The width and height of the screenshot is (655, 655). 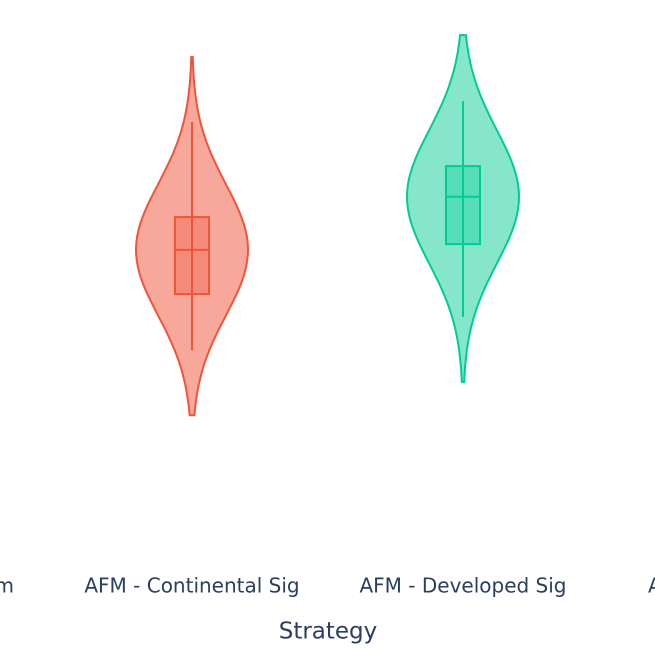 I want to click on x-tick-label: AFM - Continental Sig, so click(x=191, y=586).